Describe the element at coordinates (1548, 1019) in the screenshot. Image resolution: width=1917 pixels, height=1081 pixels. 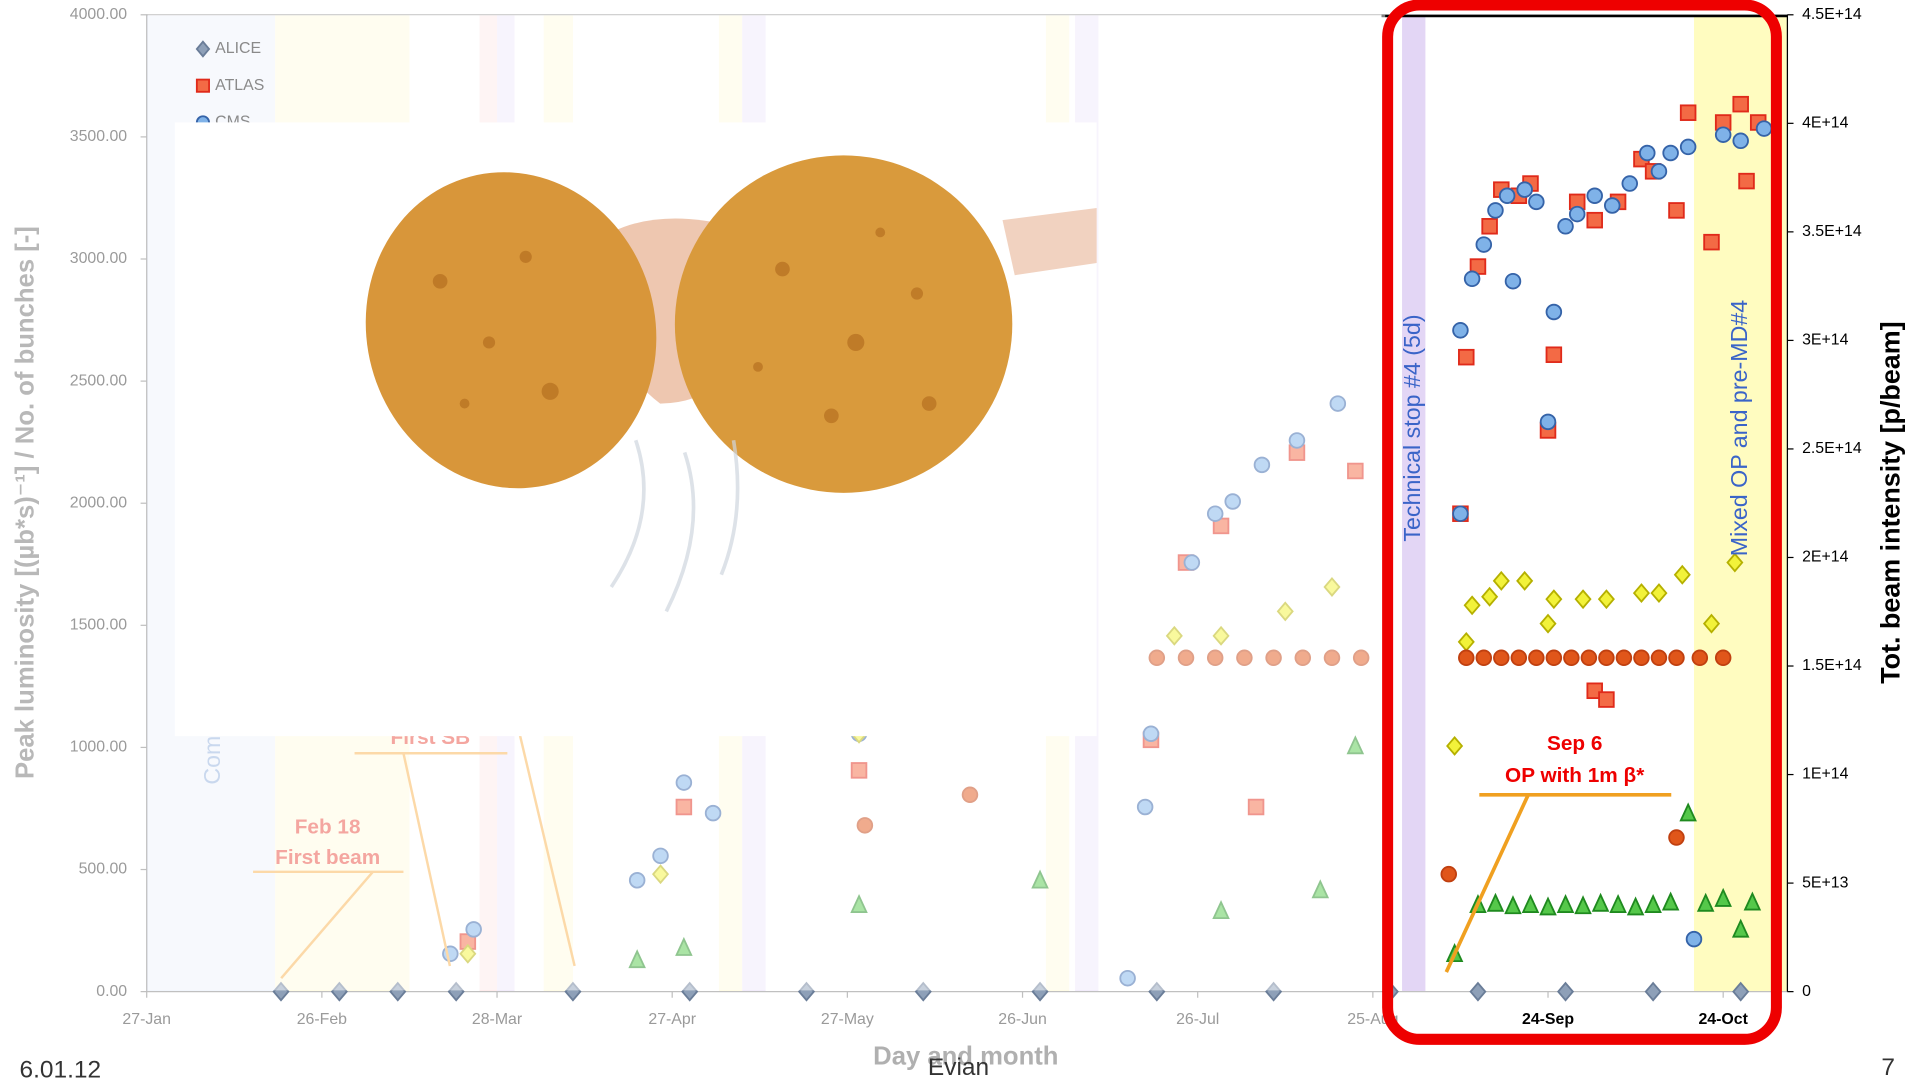
I see `x-tick-label: 24-Sep` at that location.